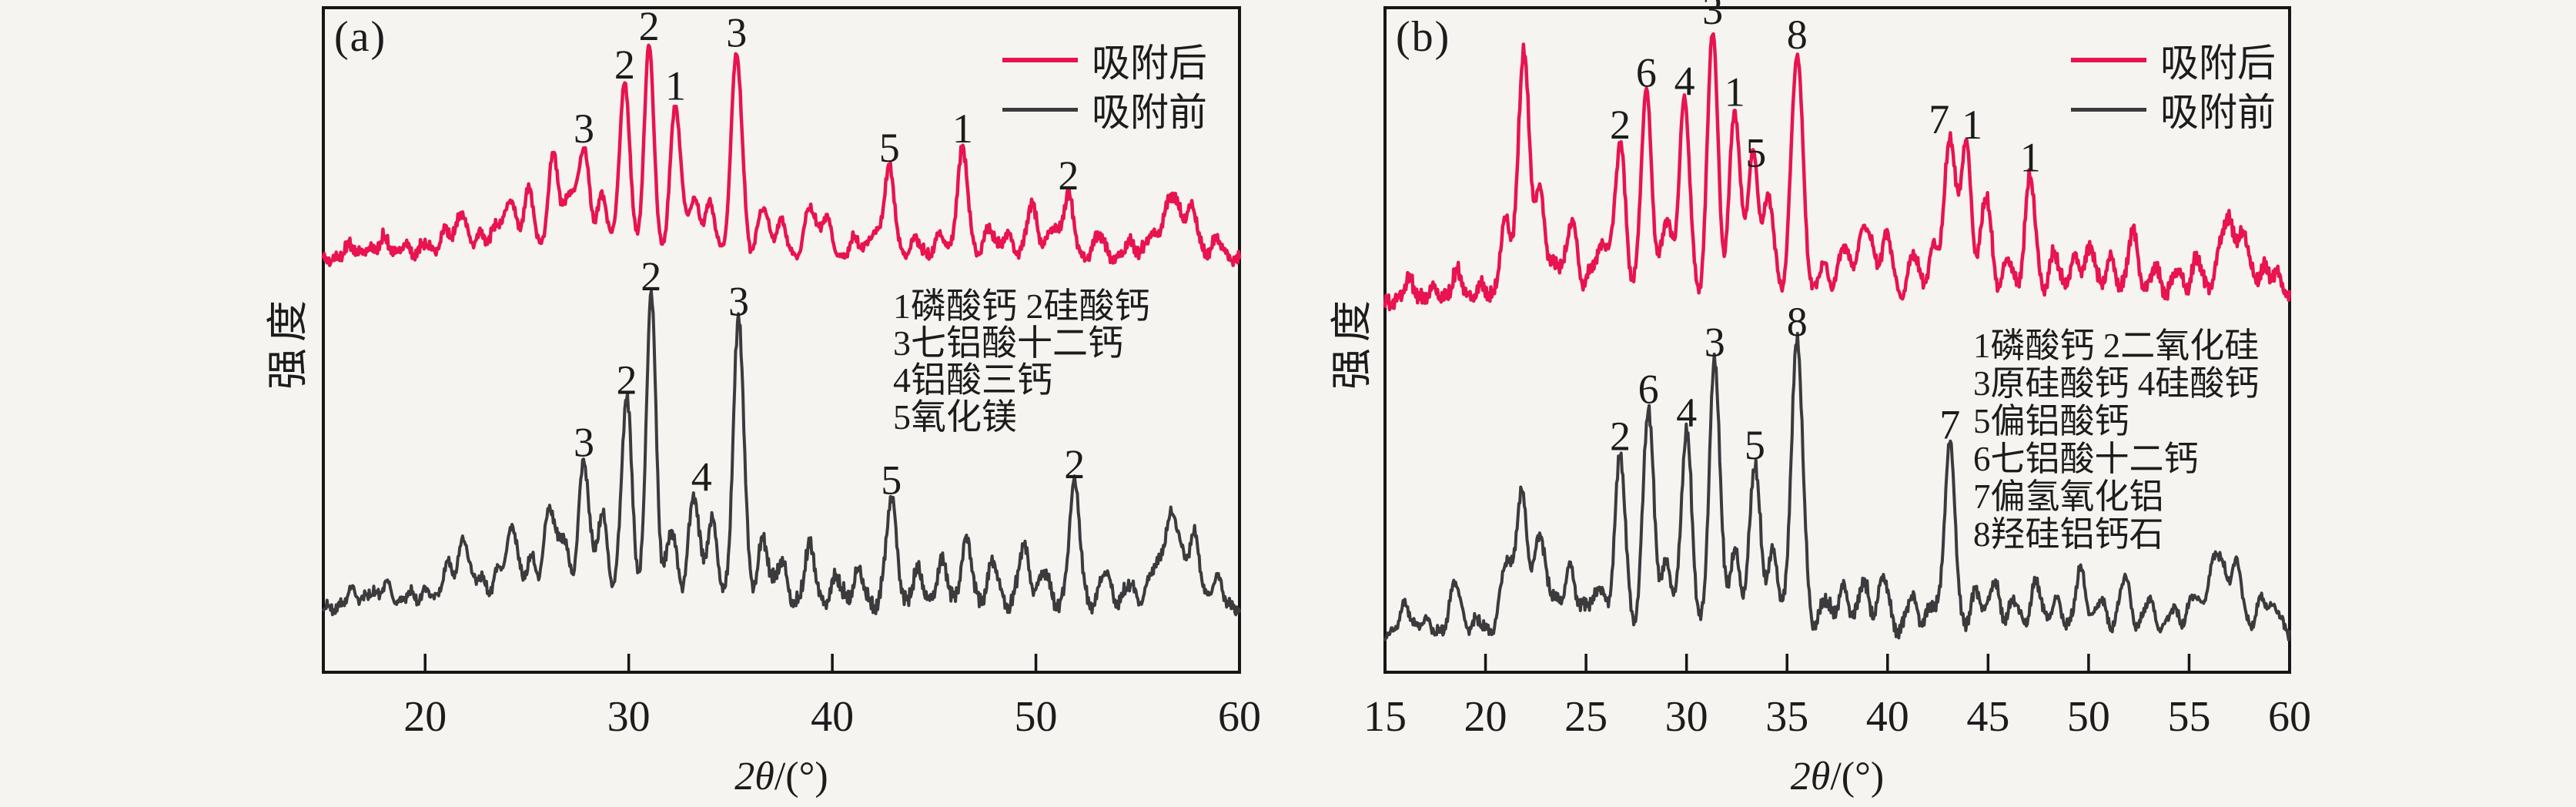 The height and width of the screenshot is (807, 2576). What do you see at coordinates (1008, 343) in the screenshot?
I see `phase-key-line: 3七铝酸十二钙` at bounding box center [1008, 343].